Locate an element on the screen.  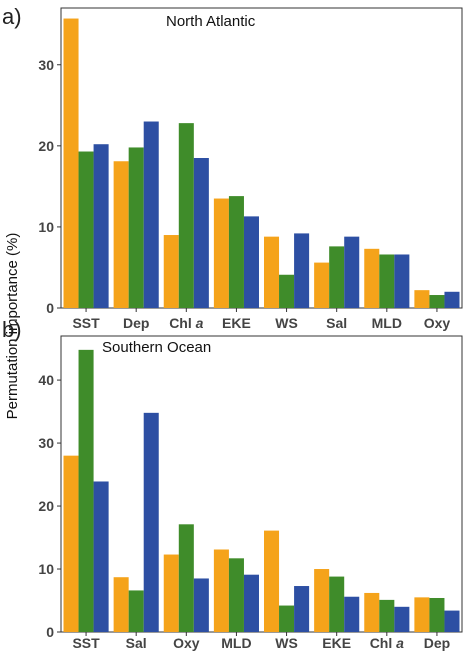
y-tick-label: 40 is located at coordinates (46, 380).